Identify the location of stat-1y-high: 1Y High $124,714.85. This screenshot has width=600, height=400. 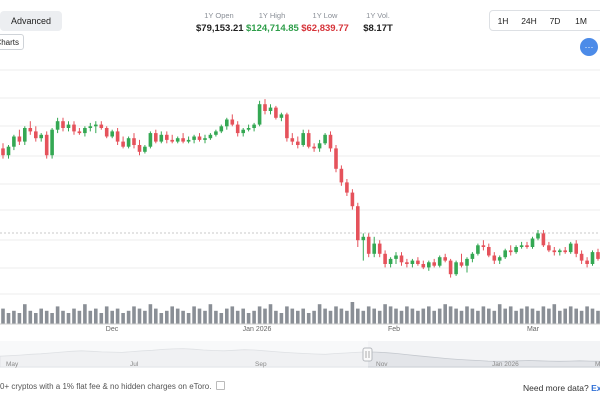
(272, 22).